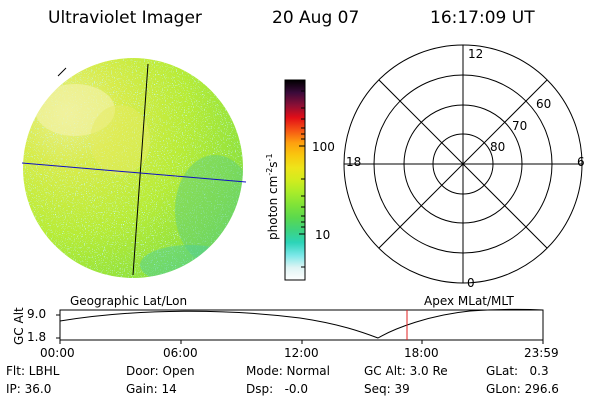  What do you see at coordinates (520, 126) in the screenshot?
I see `lat-label-70: 70` at bounding box center [520, 126].